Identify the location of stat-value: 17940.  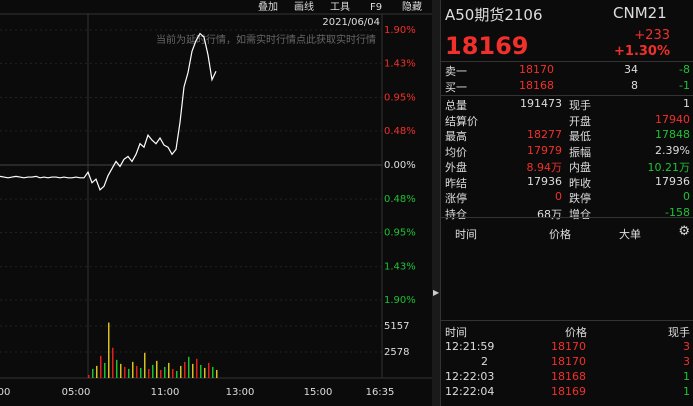
(672, 119).